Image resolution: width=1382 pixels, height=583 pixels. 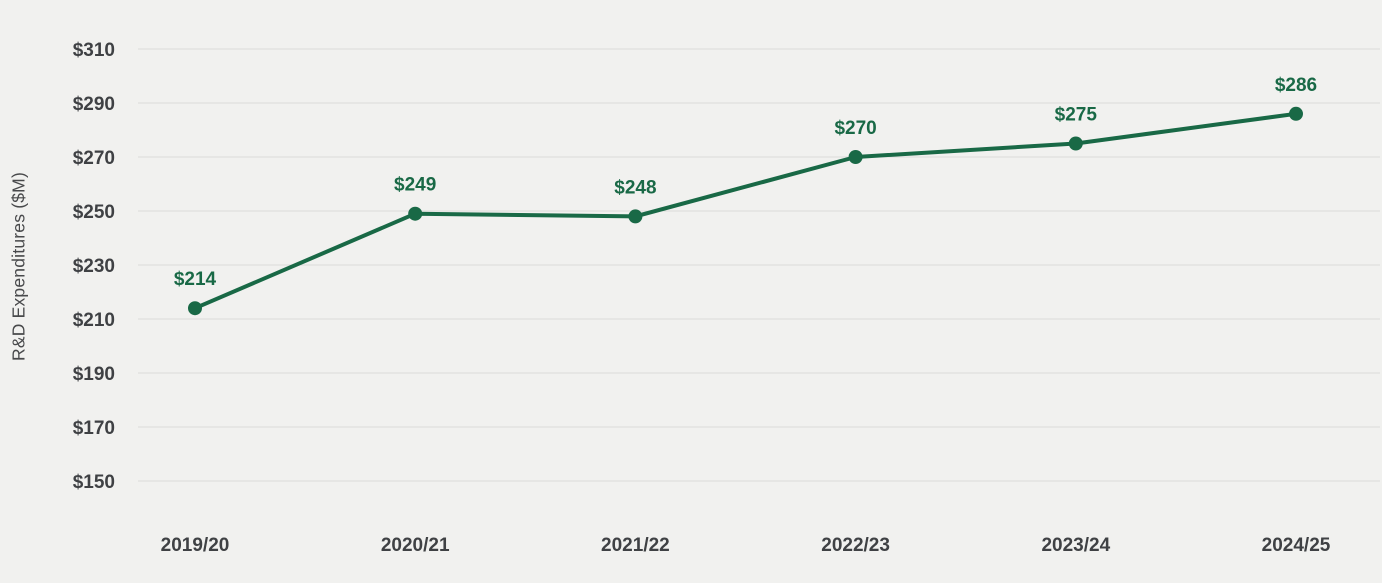 I want to click on y-tick-label: $230, so click(x=94, y=266).